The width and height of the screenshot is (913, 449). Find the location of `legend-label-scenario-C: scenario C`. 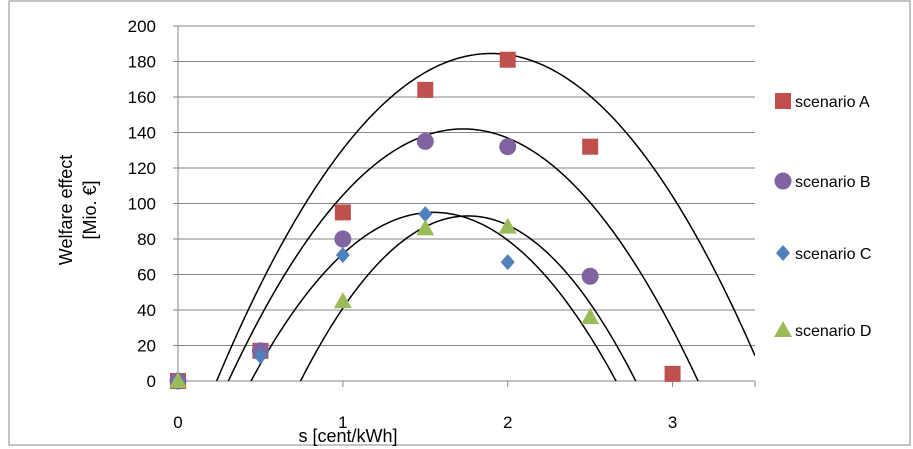

legend-label-scenario-C: scenario C is located at coordinates (833, 254).